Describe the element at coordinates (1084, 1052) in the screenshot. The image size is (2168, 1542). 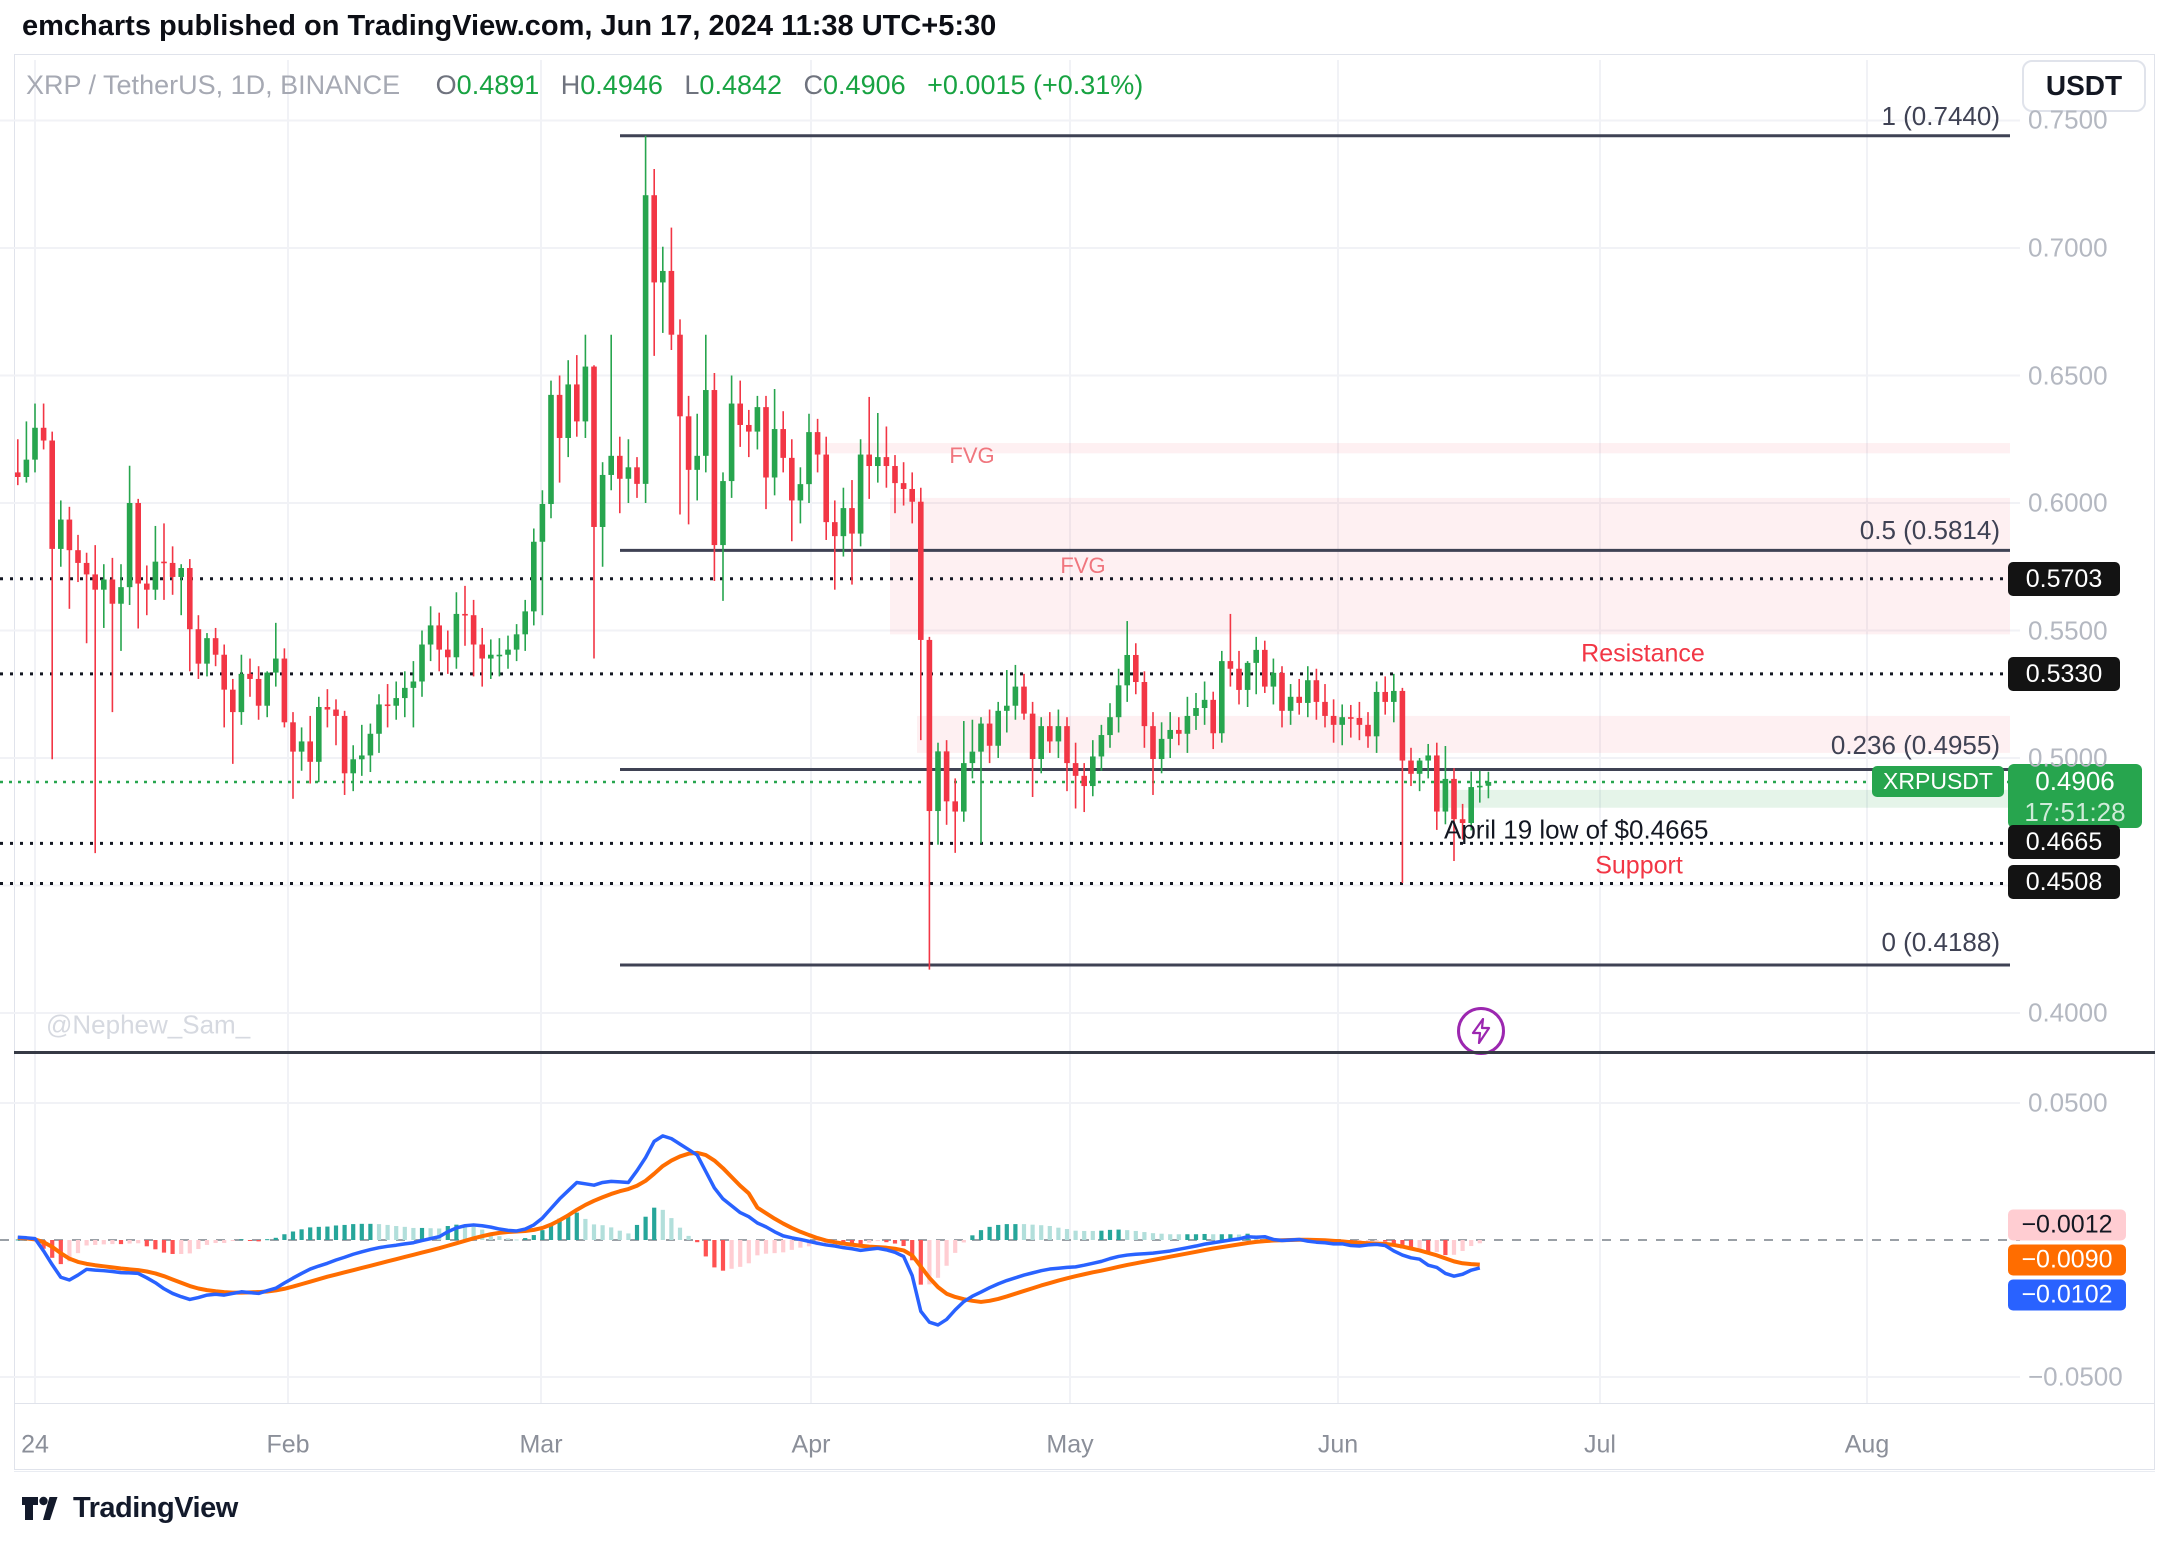
I see `pane-separator` at that location.